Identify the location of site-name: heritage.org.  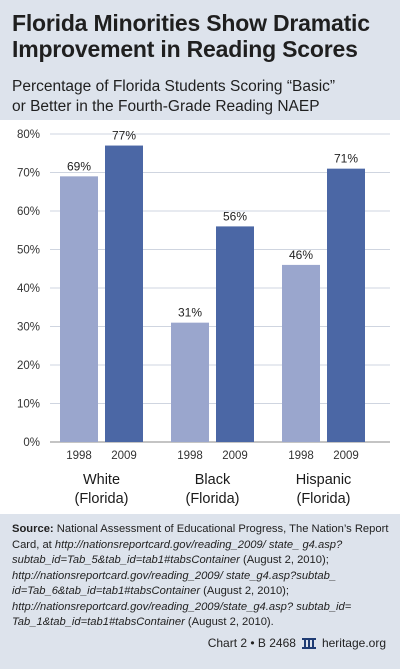
(353, 643).